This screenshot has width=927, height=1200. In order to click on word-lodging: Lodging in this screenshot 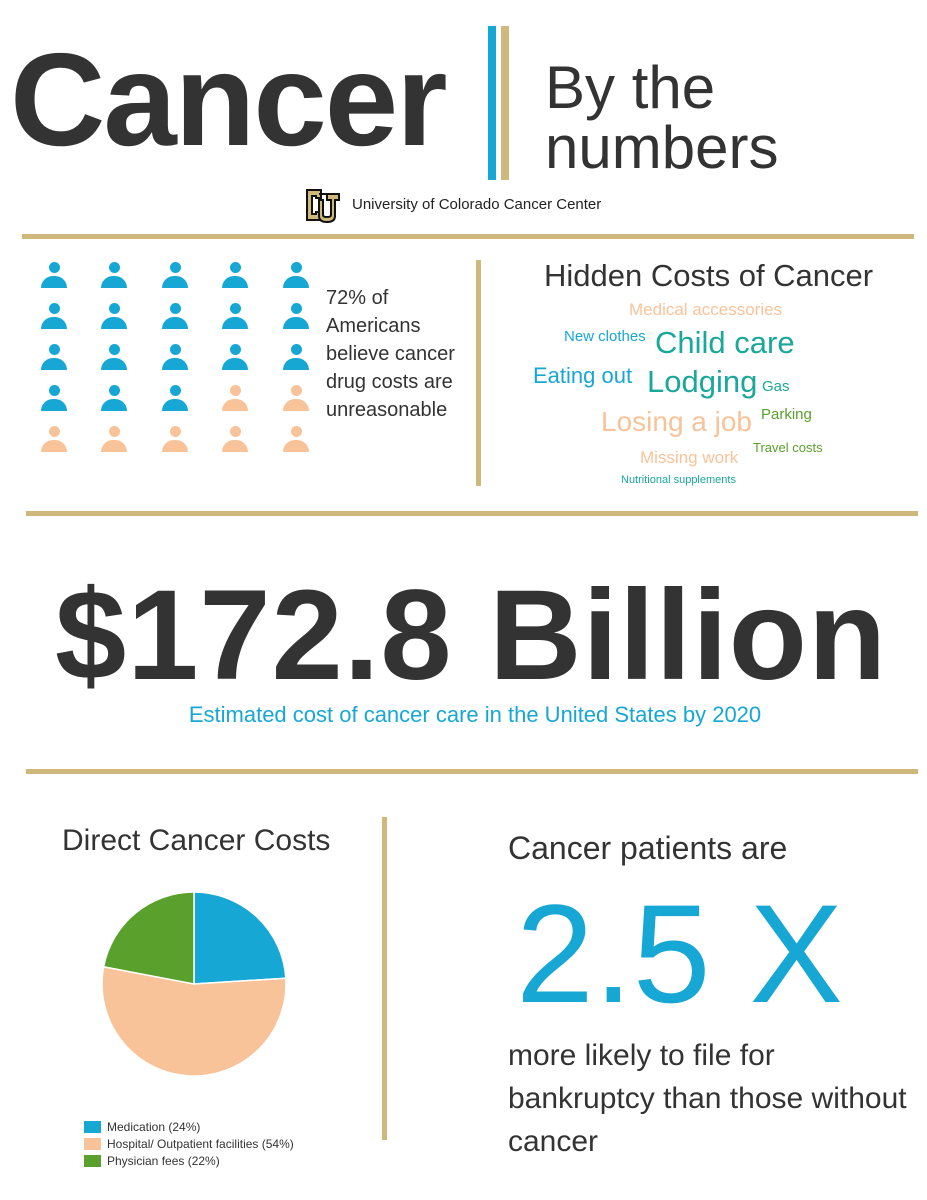, I will do `click(702, 381)`.